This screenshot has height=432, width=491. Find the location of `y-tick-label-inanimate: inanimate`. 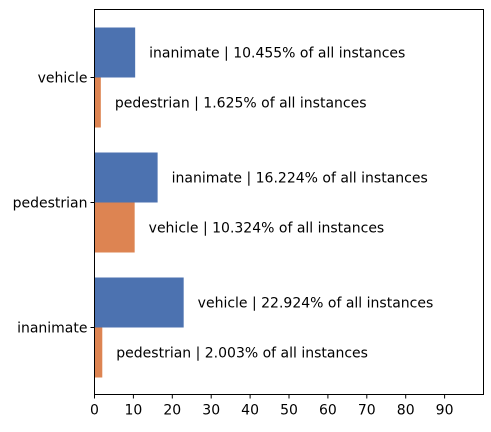

y-tick-label-inanimate: inanimate is located at coordinates (52, 329).